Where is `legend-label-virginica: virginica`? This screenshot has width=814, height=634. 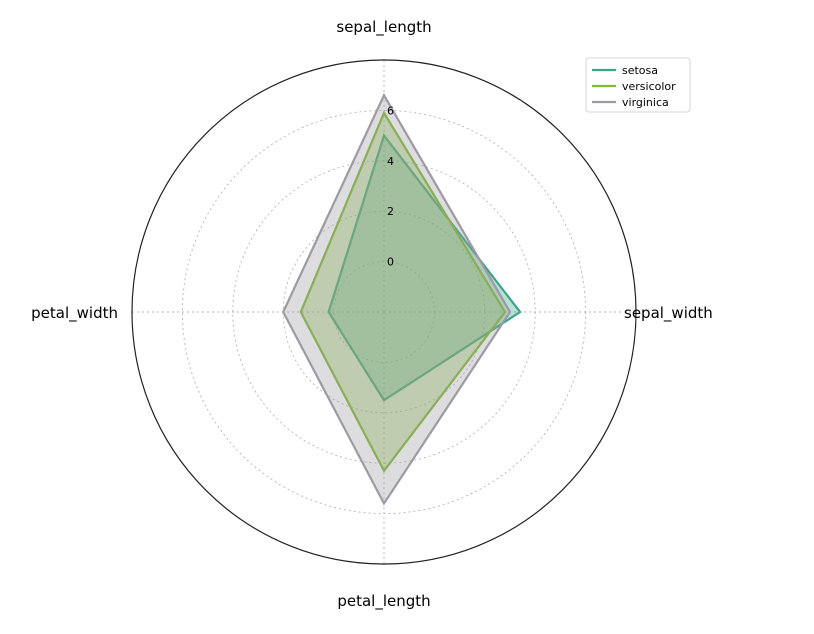 legend-label-virginica: virginica is located at coordinates (645, 102).